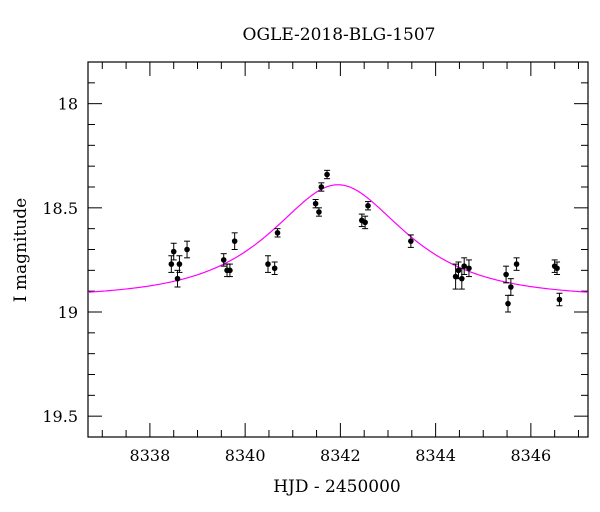  I want to click on y-tick-label: 19, so click(68, 312).